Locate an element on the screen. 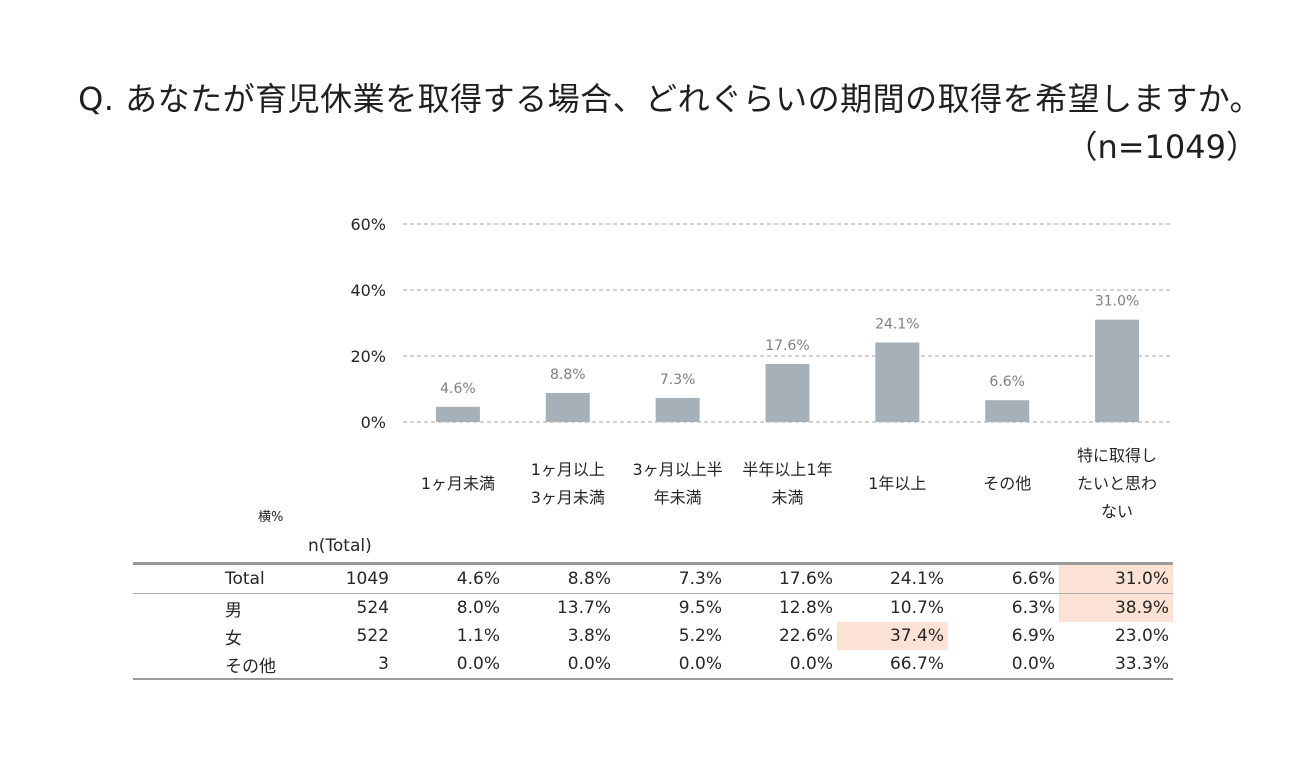 The width and height of the screenshot is (1300, 760). data-label: 24.1% is located at coordinates (897, 324).